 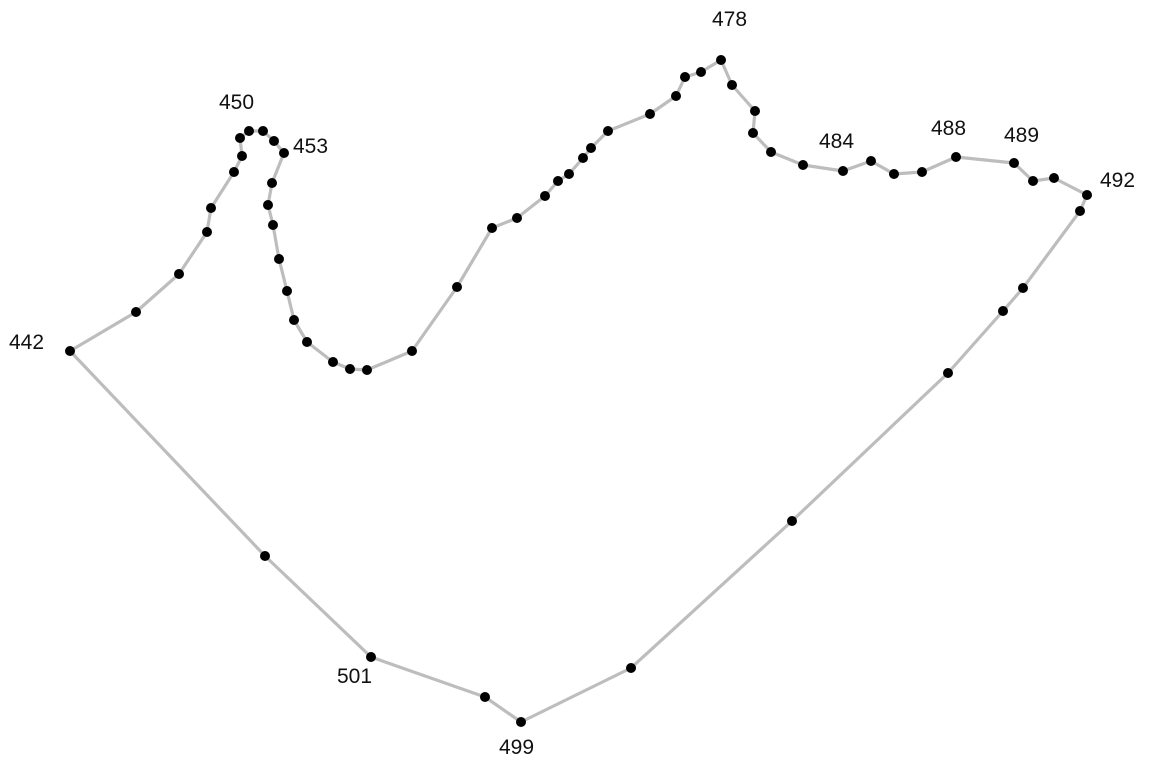 What do you see at coordinates (26, 342) in the screenshot?
I see `vertex-label-442: 442` at bounding box center [26, 342].